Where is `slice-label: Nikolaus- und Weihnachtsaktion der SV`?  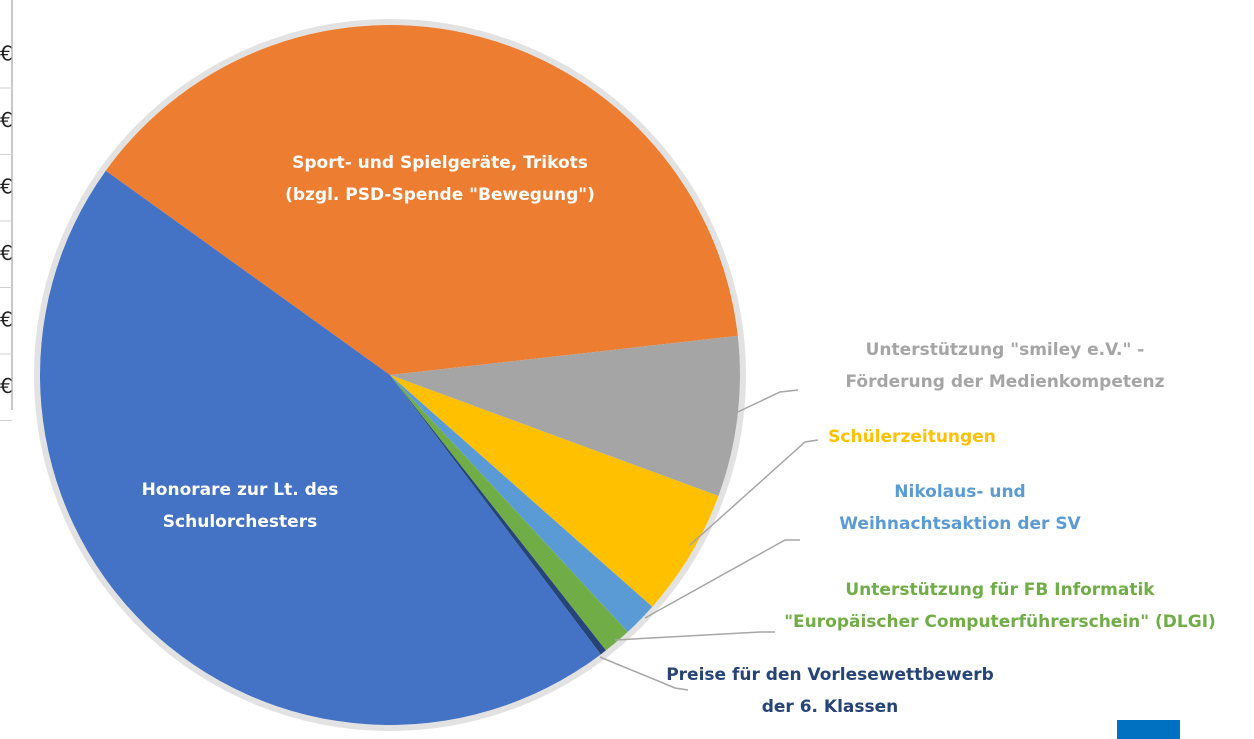
slice-label: Nikolaus- und Weihnachtsaktion der SV is located at coordinates (960, 508).